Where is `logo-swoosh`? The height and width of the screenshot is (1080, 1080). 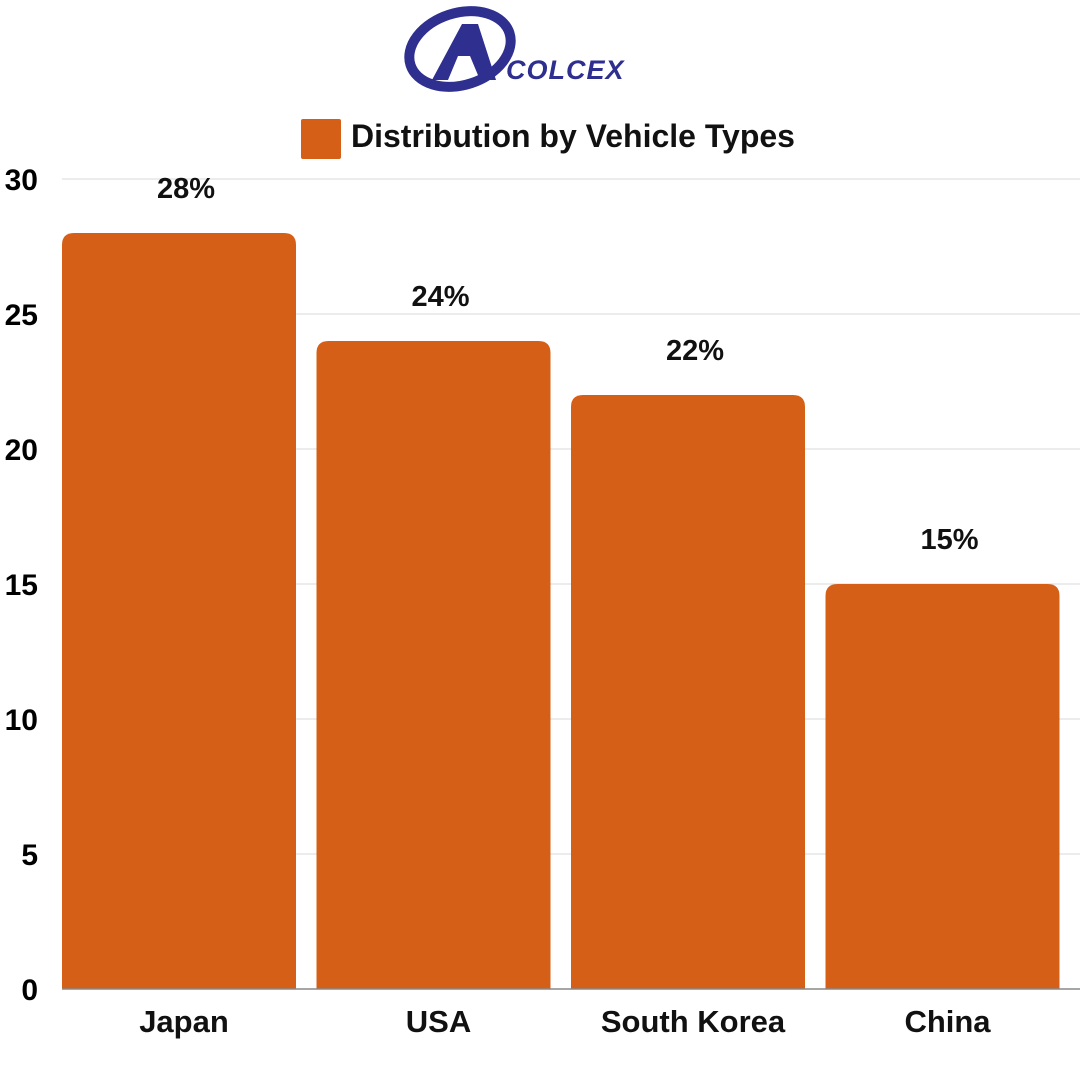
logo-swoosh is located at coordinates (460, 49).